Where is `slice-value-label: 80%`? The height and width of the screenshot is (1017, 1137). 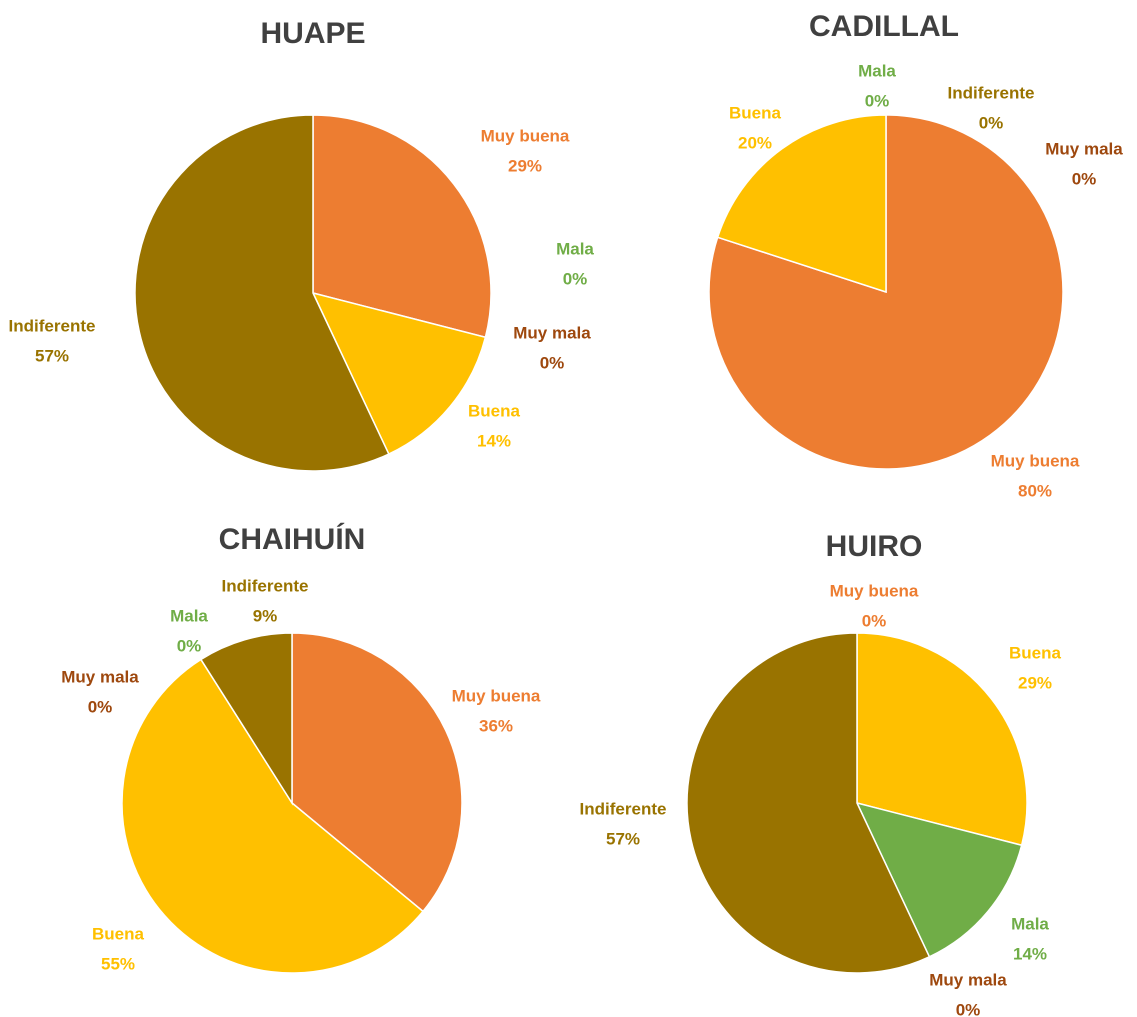
slice-value-label: 80% is located at coordinates (1035, 490).